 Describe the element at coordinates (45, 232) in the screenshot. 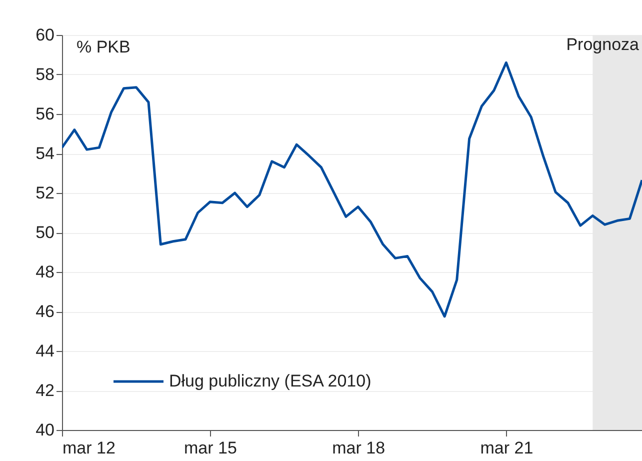

I see `y-tick-label: 50` at that location.